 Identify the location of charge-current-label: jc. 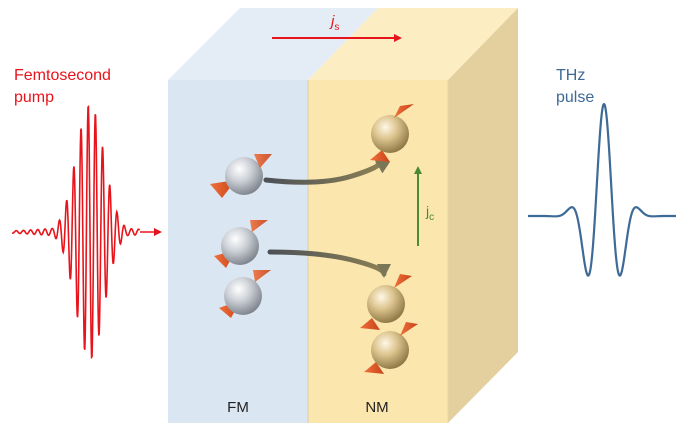
(429, 213).